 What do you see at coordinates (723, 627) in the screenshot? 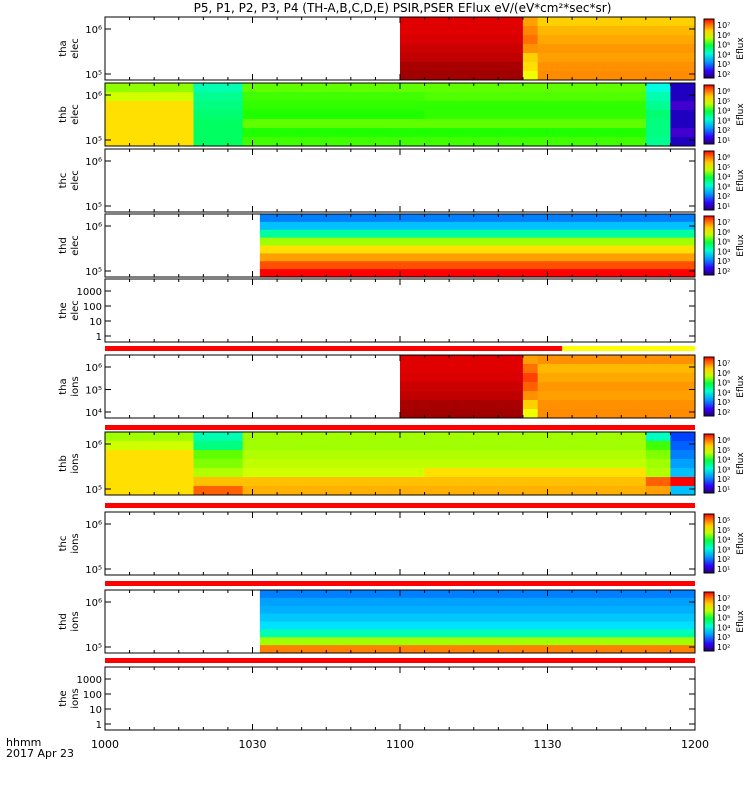
I see `colorbar-tick-label: 10⁴` at bounding box center [723, 627].